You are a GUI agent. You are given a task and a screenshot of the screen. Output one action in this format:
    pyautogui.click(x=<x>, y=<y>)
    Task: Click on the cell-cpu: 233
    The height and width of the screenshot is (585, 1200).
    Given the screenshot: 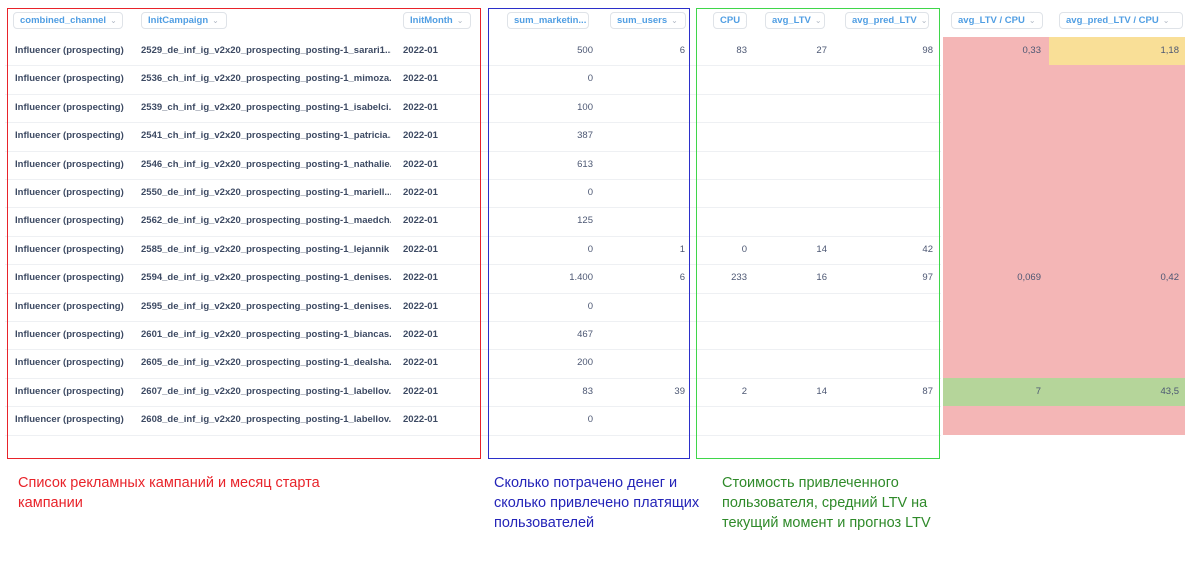 What is the action you would take?
    pyautogui.click(x=739, y=278)
    